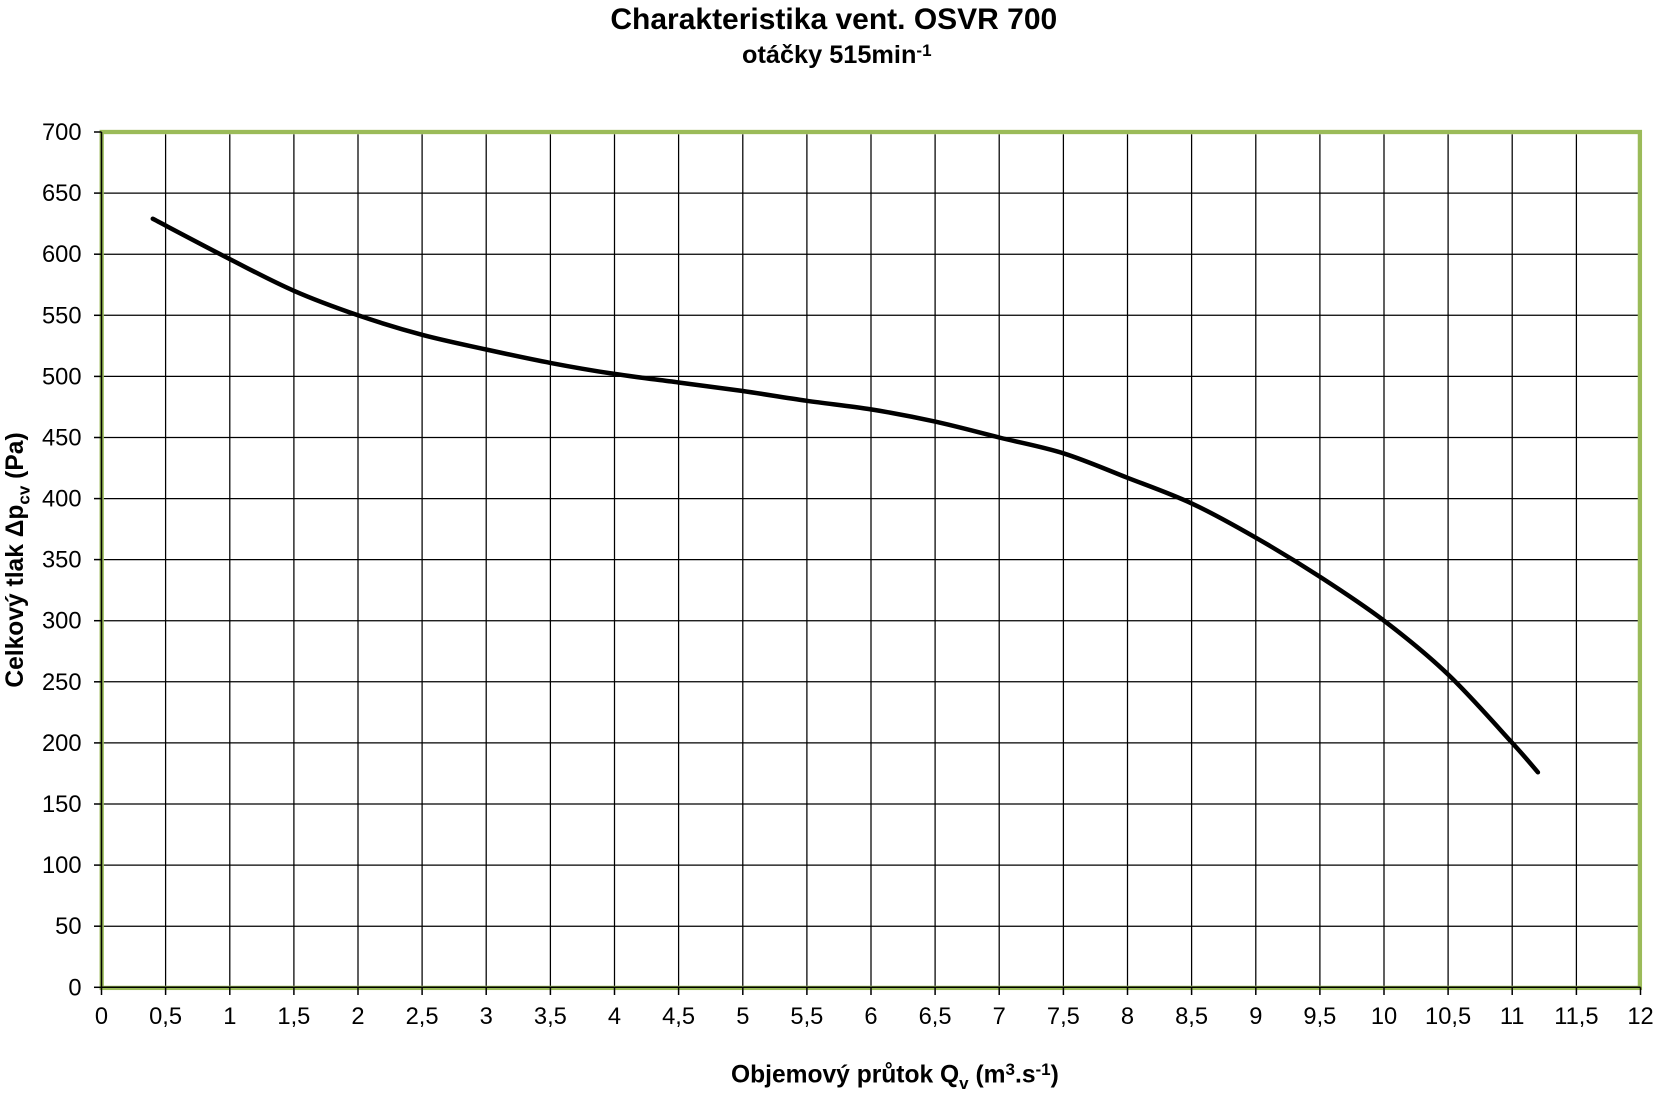  I want to click on svg-text: 2, so click(357, 1017).